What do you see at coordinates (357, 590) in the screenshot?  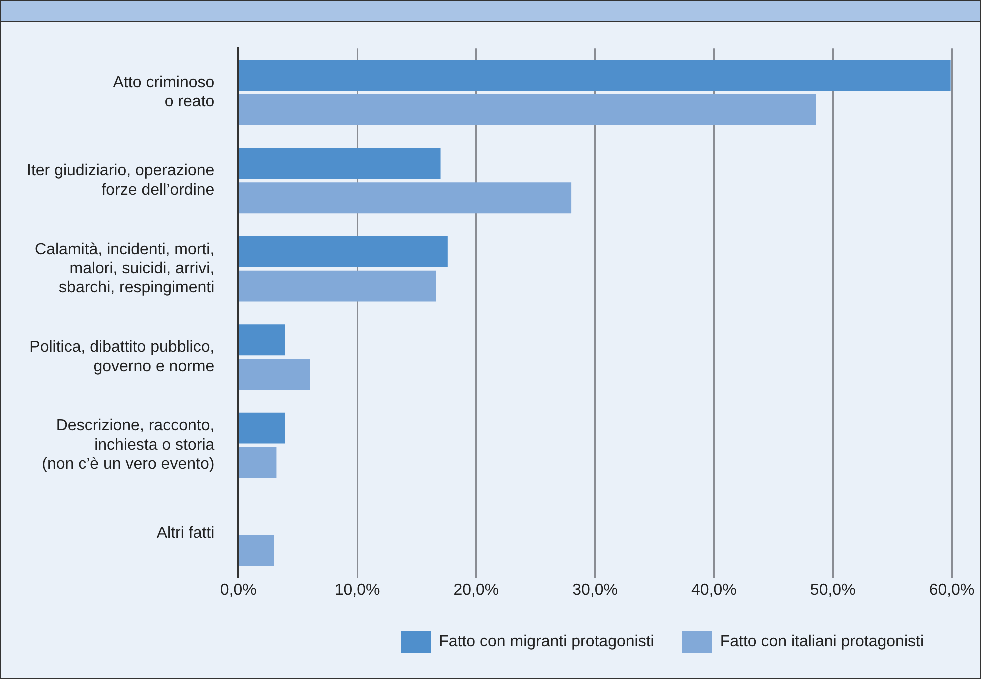 I see `x-tick-label: 10,0%` at bounding box center [357, 590].